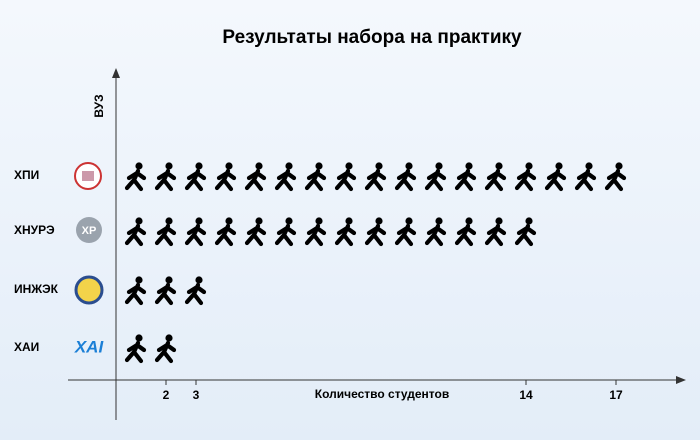 This screenshot has width=700, height=440. Describe the element at coordinates (26, 175) in the screenshot. I see `y-tick-label: ХПИ` at that location.